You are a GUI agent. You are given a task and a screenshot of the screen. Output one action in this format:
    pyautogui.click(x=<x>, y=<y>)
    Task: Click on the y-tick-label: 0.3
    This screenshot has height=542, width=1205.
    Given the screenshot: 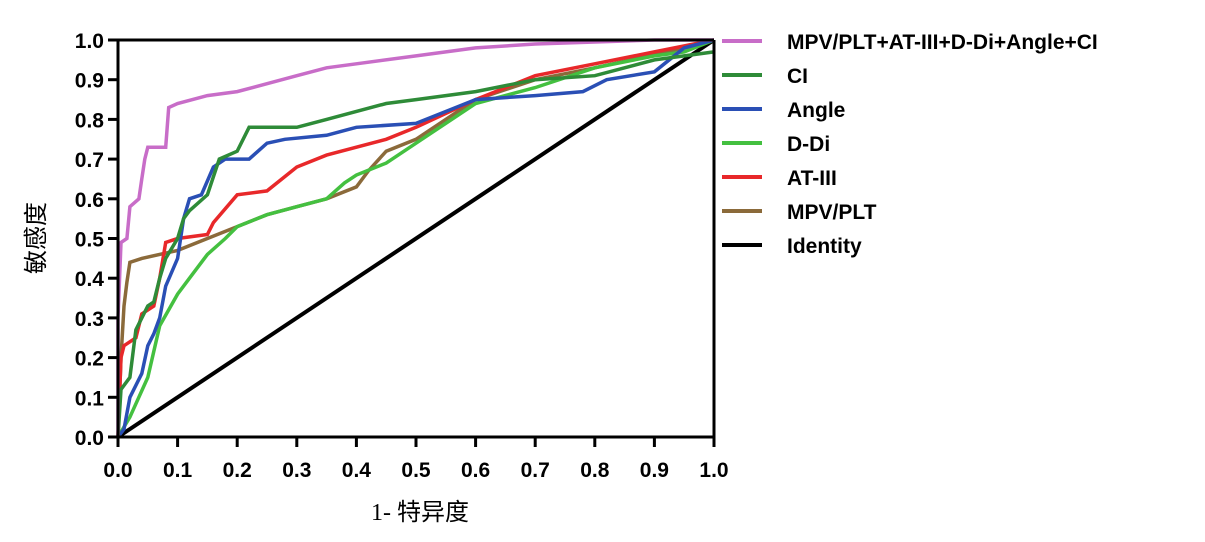 What is the action you would take?
    pyautogui.click(x=89, y=319)
    